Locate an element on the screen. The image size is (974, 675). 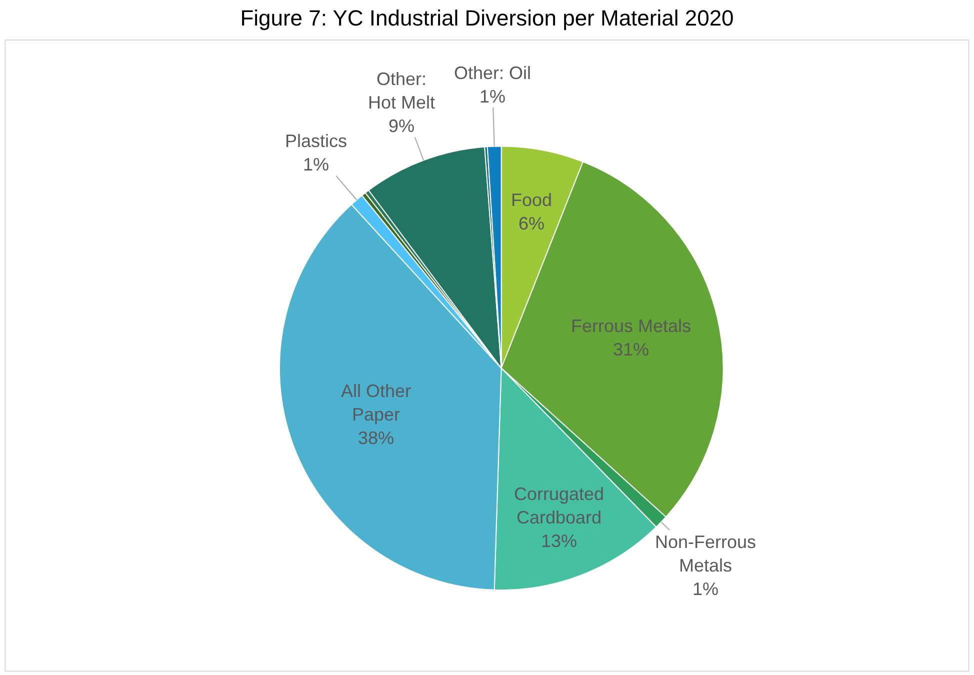
chart-title: Figure 7: YC Industrial Diversion per Material 2020 is located at coordinates (487, 18).